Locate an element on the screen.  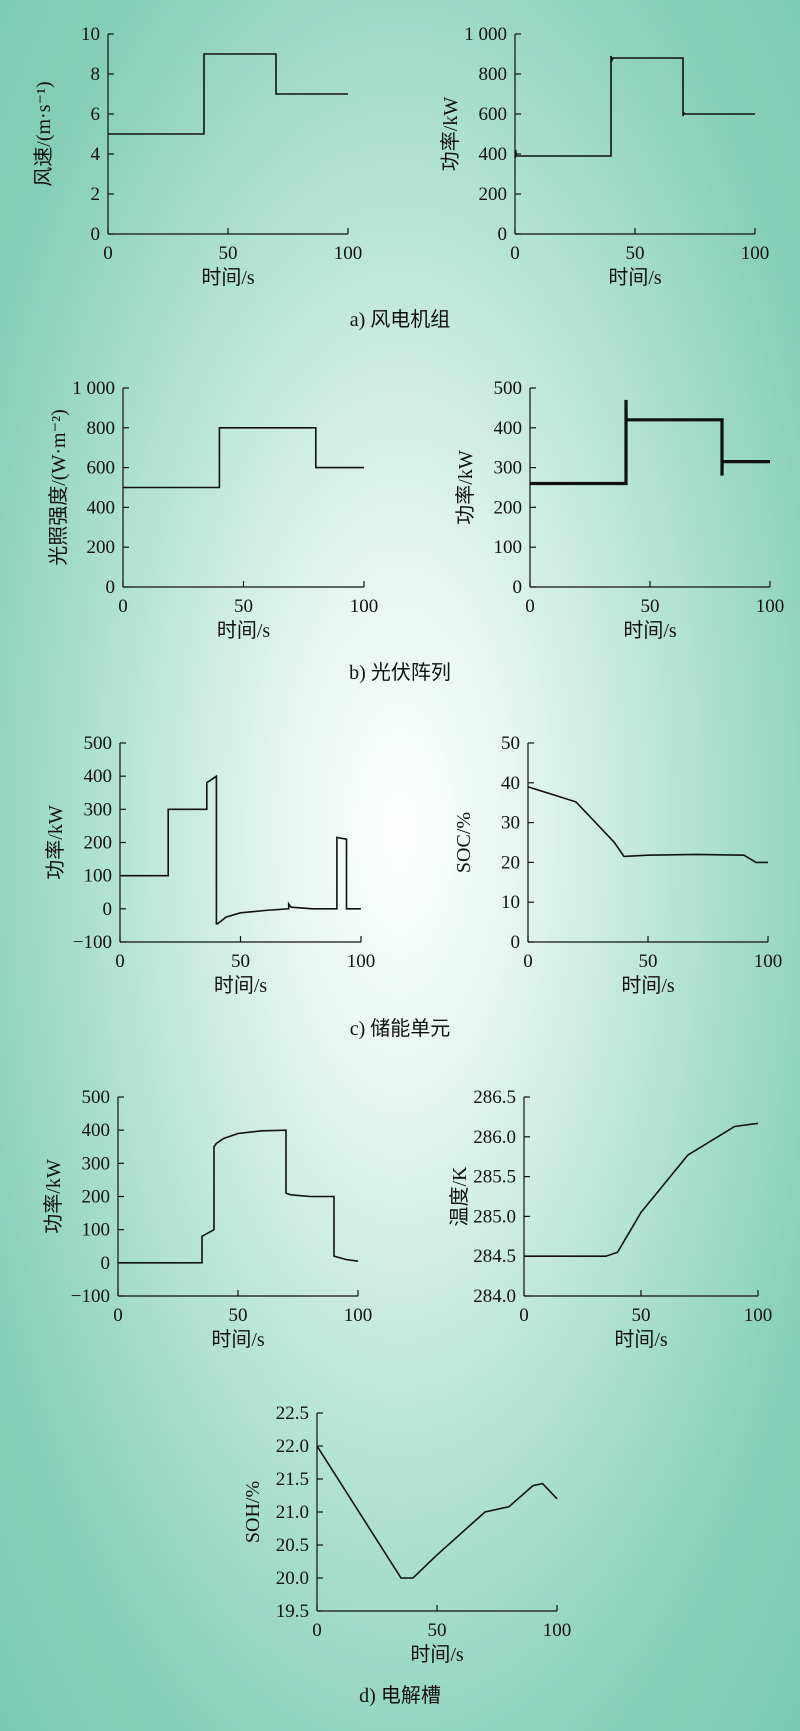
y-tick-label: 21.5 is located at coordinates (292, 1479).